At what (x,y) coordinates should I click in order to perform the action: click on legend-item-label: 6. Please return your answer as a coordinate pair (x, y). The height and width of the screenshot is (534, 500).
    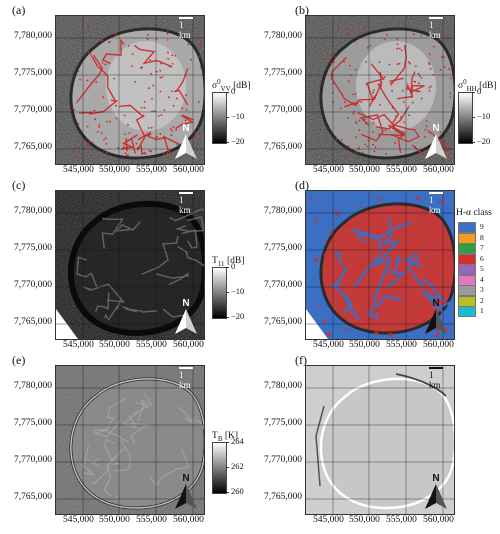
    Looking at the image, I should click on (482, 258).